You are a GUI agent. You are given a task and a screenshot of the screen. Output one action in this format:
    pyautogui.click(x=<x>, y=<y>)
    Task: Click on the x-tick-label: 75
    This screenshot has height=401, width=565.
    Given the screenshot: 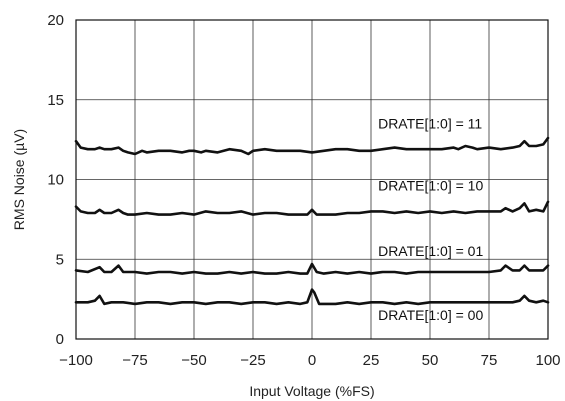 What is the action you would take?
    pyautogui.click(x=489, y=360)
    